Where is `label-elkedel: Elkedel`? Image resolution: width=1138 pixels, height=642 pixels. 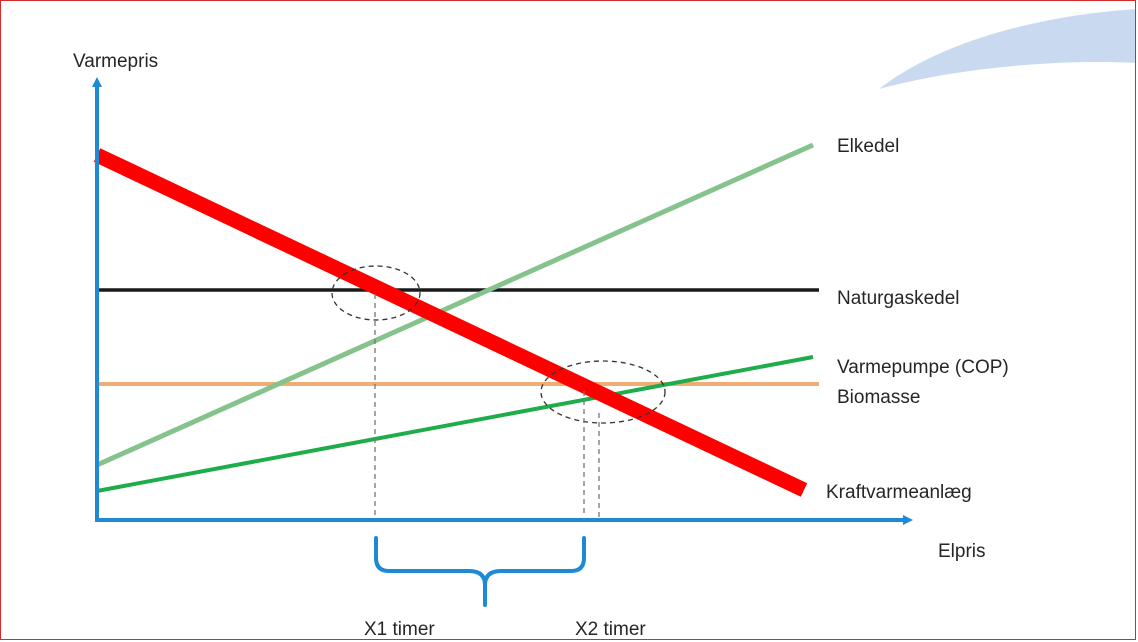 label-elkedel: Elkedel is located at coordinates (868, 146).